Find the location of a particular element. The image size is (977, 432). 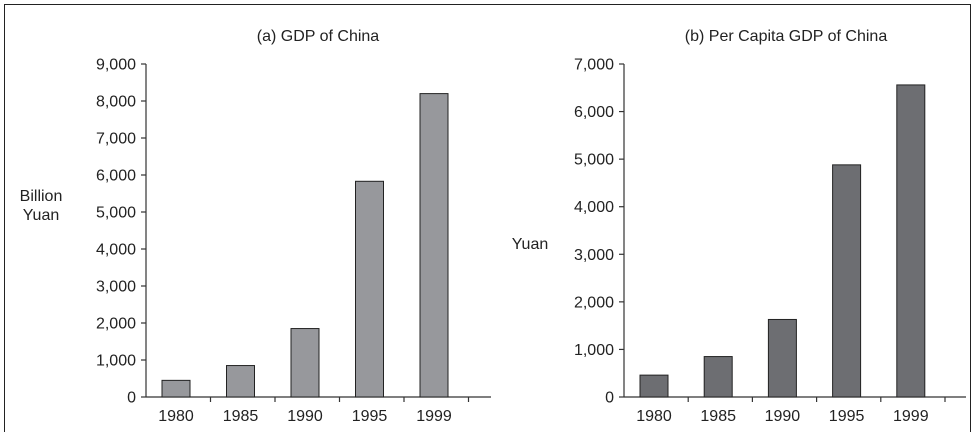

x-tick-label-a: 1999 is located at coordinates (434, 416).